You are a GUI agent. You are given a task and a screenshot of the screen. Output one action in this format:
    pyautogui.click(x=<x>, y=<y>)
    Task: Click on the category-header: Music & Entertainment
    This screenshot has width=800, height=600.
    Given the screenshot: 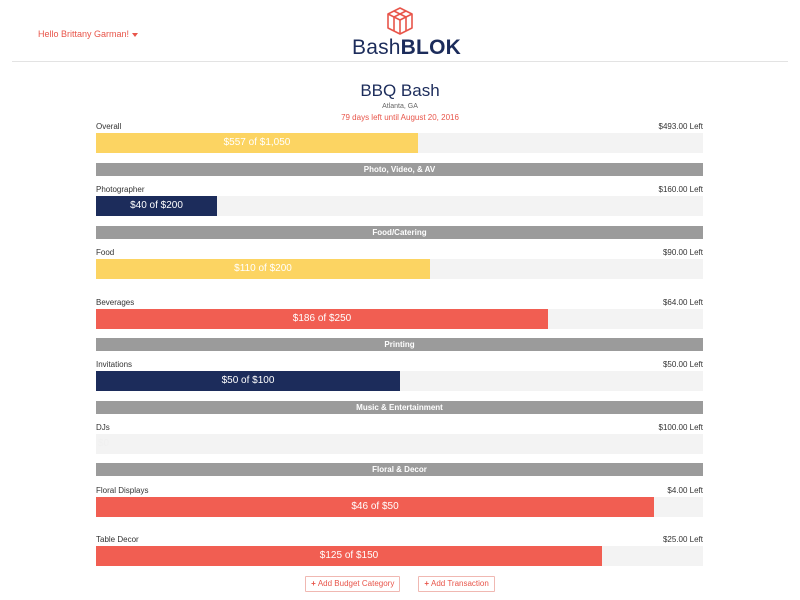 What is the action you would take?
    pyautogui.click(x=399, y=407)
    